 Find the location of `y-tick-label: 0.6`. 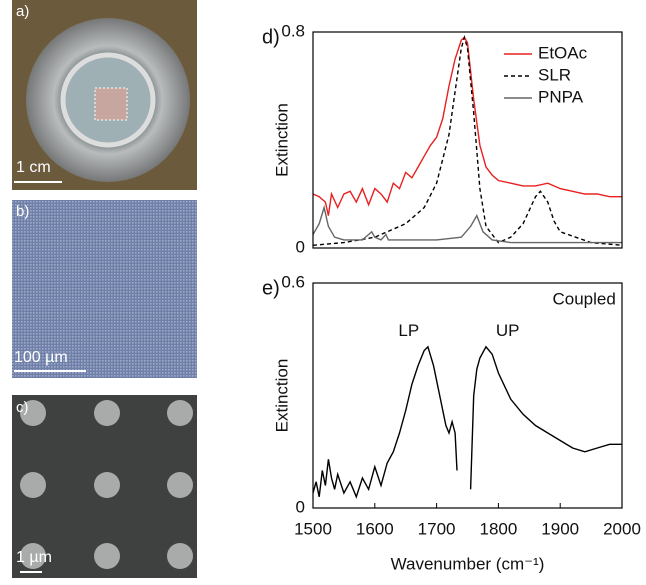

y-tick-label: 0.6 is located at coordinates (293, 281).